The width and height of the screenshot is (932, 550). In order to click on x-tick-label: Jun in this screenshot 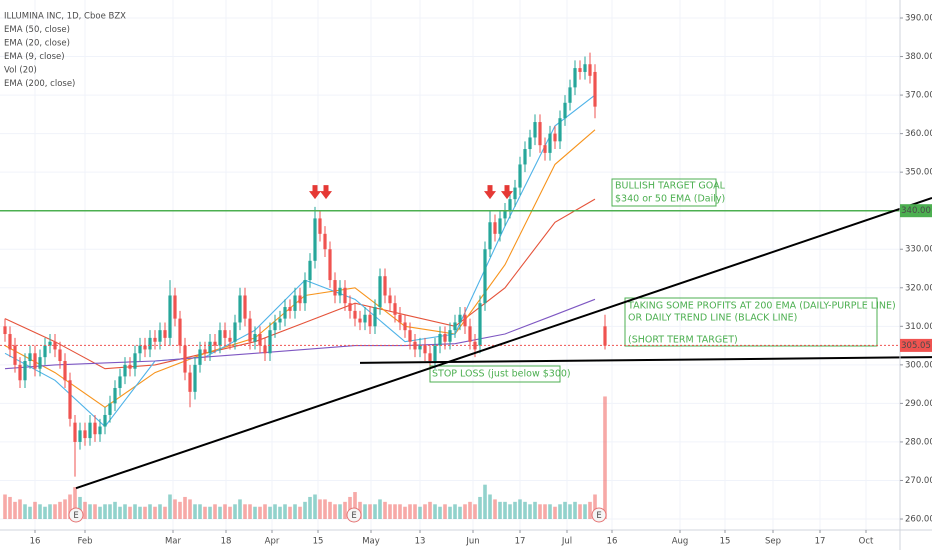, I will do `click(472, 542)`.